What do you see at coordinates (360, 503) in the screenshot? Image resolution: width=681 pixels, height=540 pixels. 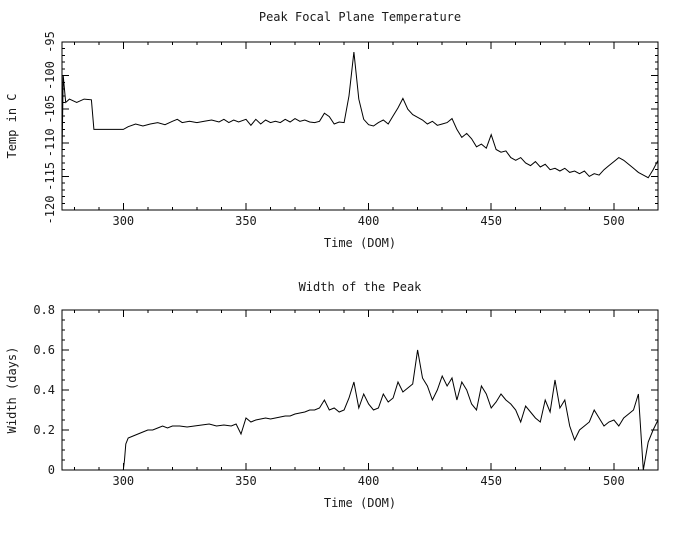 I see `width-x-axis-label: Time (DOM)` at bounding box center [360, 503].